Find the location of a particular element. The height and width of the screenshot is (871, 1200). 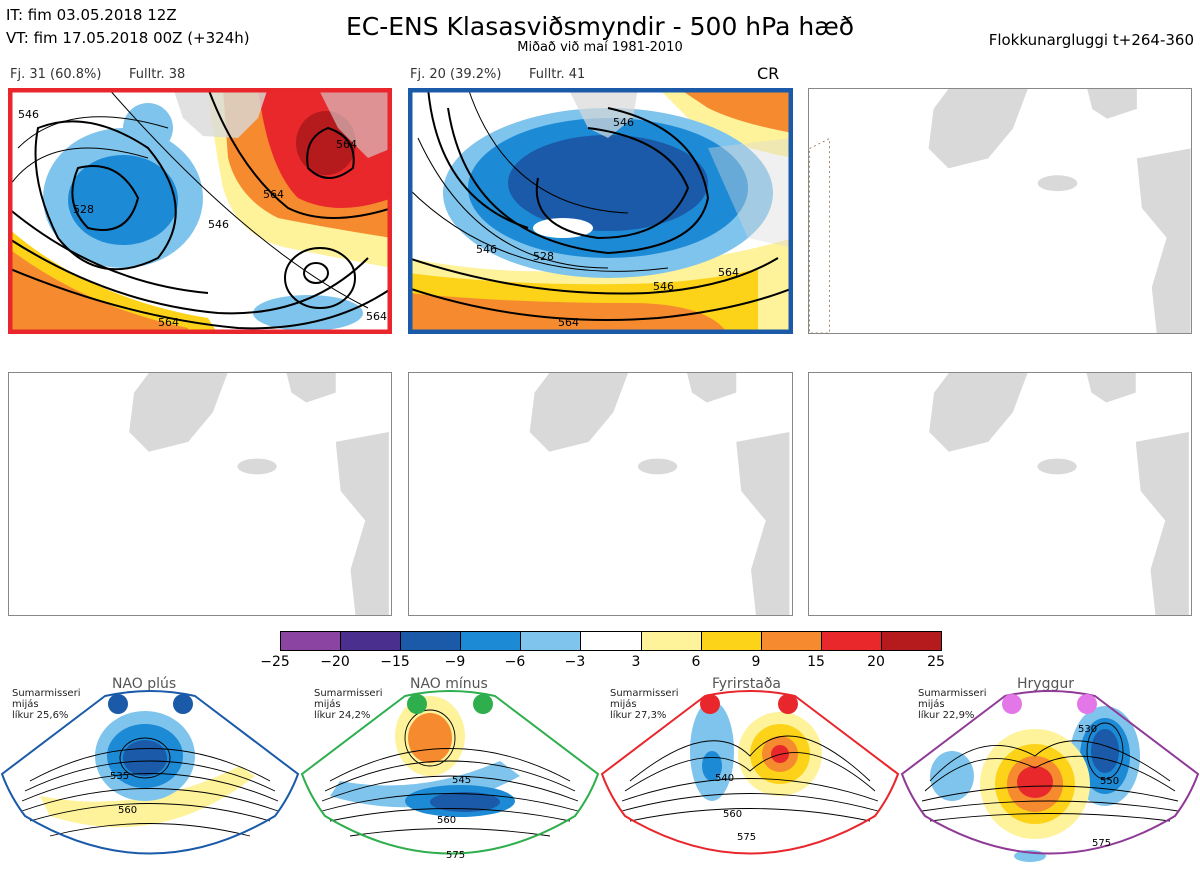

cluster-map-2: 546 528 546 546 564 564 is located at coordinates (600, 211).